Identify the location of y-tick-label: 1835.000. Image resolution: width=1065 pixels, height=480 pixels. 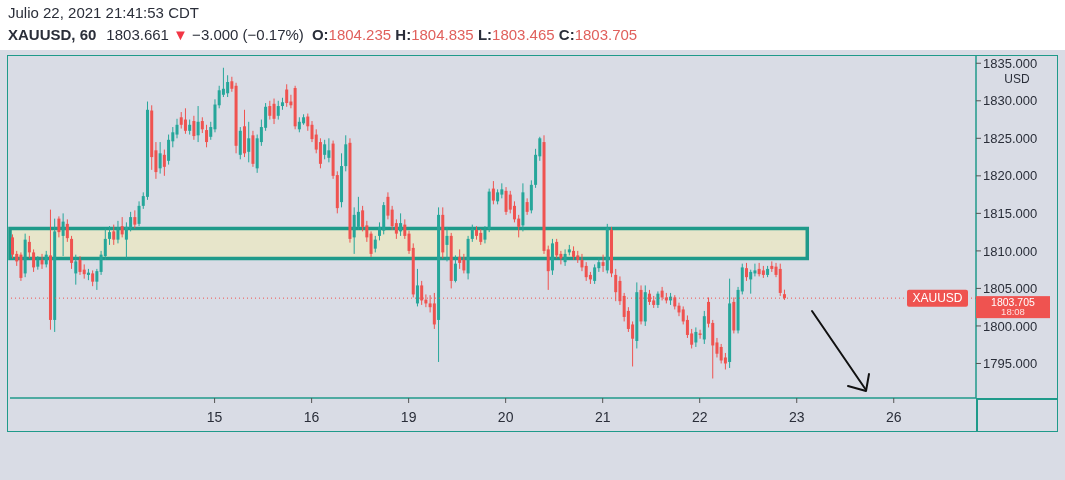
(1010, 63).